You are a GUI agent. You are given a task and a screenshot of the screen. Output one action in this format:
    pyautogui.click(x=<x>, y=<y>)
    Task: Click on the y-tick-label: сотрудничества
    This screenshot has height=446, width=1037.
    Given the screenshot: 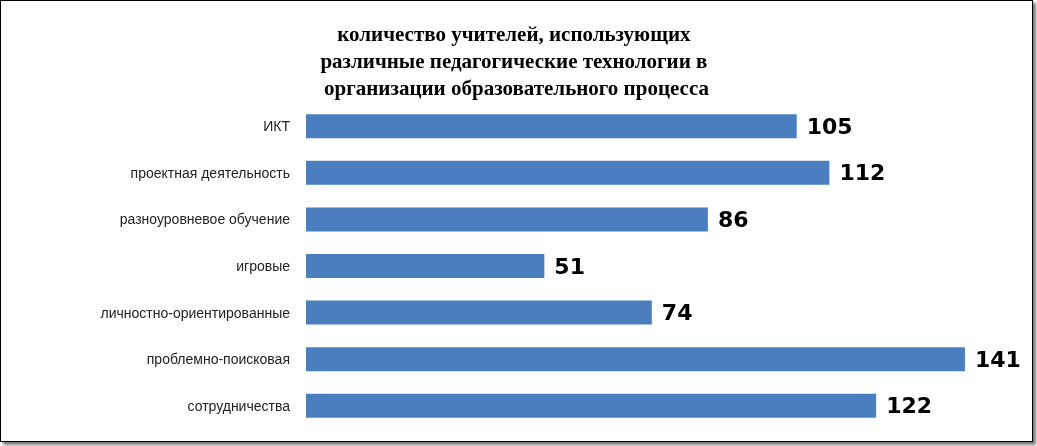 What is the action you would take?
    pyautogui.click(x=239, y=405)
    